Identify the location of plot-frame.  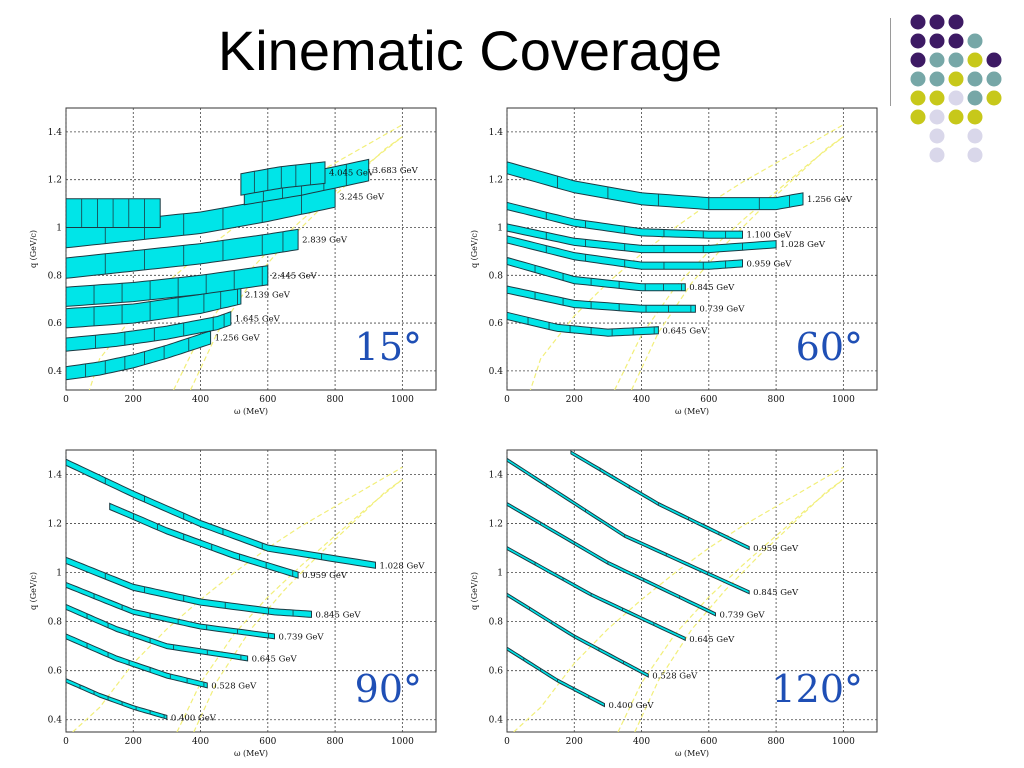
(251, 591).